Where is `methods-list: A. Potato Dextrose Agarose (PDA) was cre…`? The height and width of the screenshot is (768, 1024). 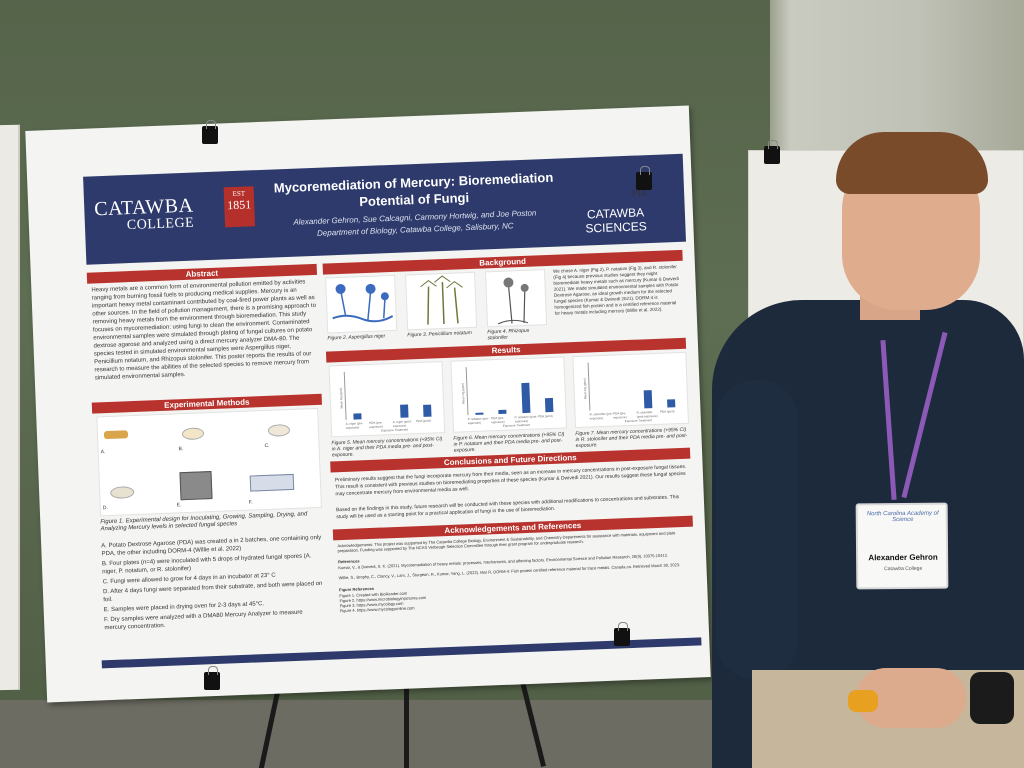
methods-list: A. Potato Dextrose Agarose (PDA) was cre… is located at coordinates (213, 584).